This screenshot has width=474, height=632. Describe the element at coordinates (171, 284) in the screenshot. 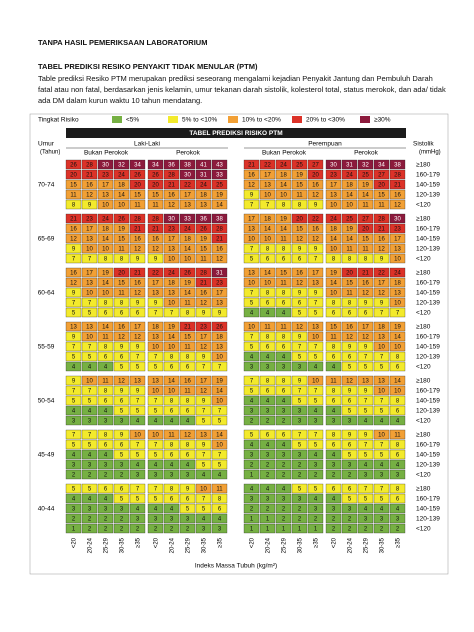

I see `risk-value: 18` at that location.